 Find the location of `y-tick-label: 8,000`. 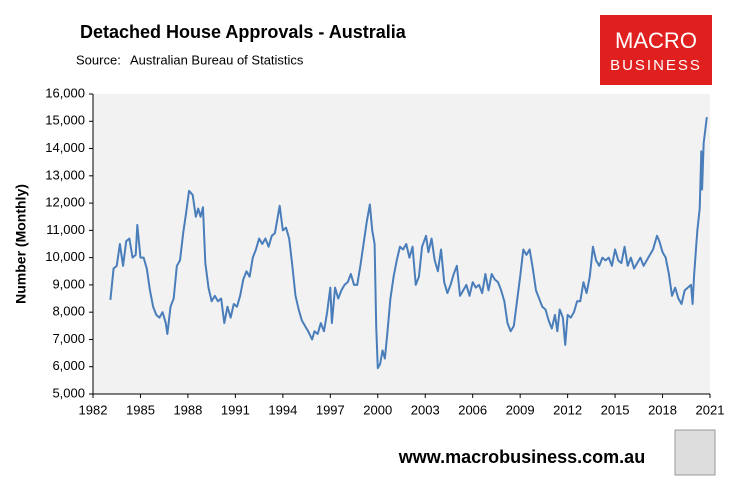

y-tick-label: 8,000 is located at coordinates (68, 311).